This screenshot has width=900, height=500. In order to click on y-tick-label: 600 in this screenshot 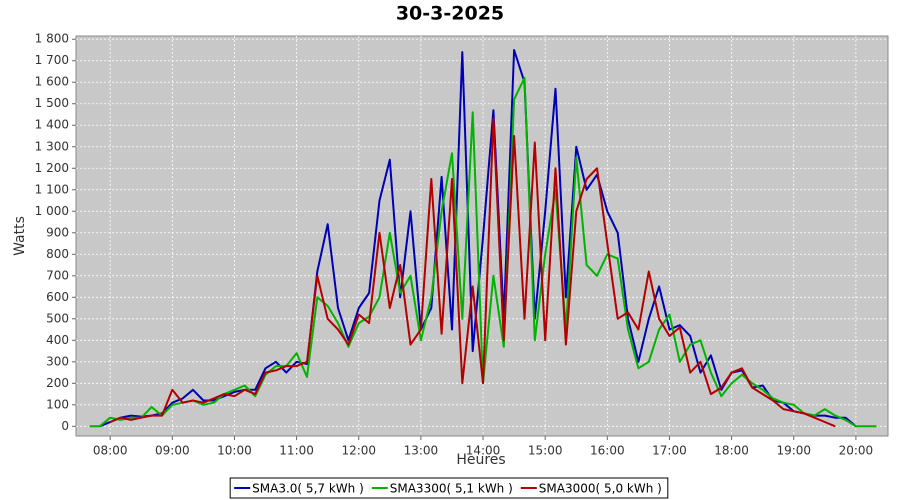, I will do `click(57, 297)`.